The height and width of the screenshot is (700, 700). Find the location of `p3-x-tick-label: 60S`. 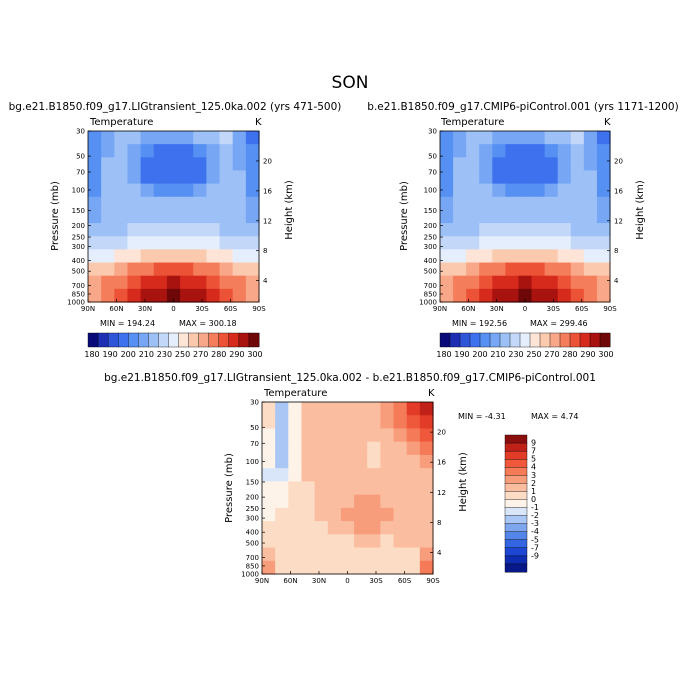

p3-x-tick-label: 60S is located at coordinates (405, 581).